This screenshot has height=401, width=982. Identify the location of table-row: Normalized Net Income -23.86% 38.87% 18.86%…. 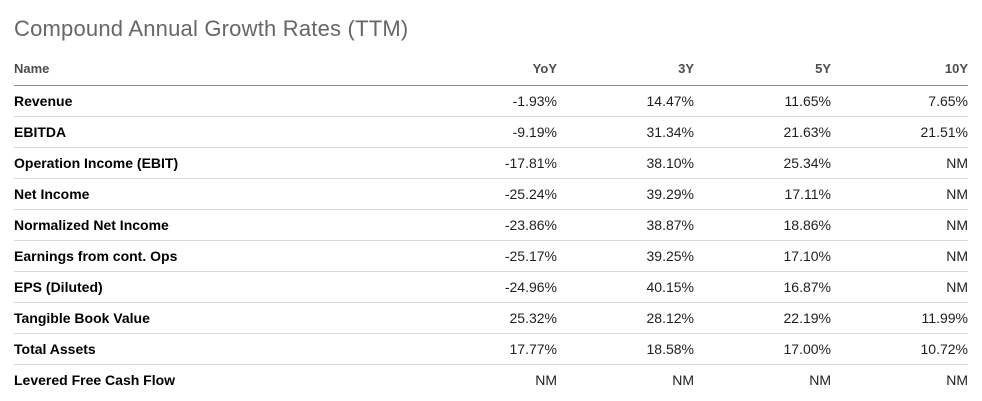
(491, 225).